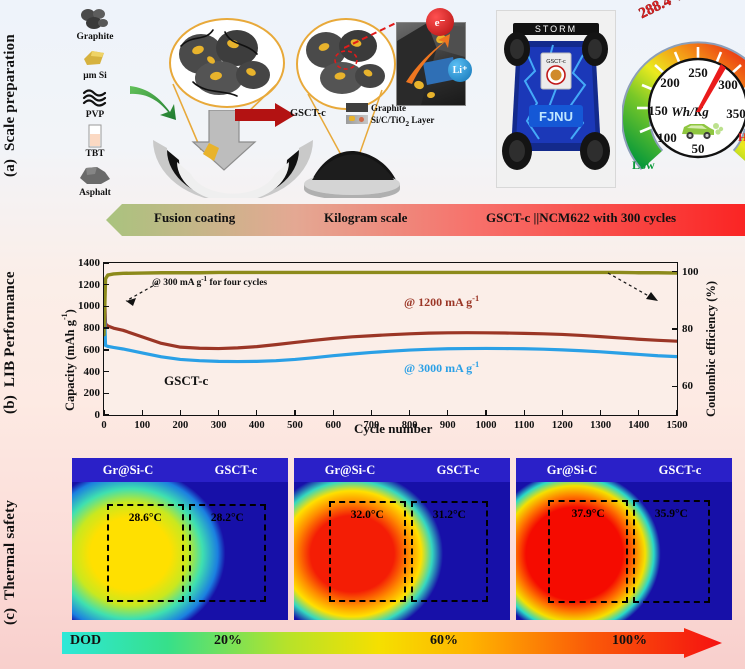  I want to click on x-tick-label: 700, so click(371, 425).